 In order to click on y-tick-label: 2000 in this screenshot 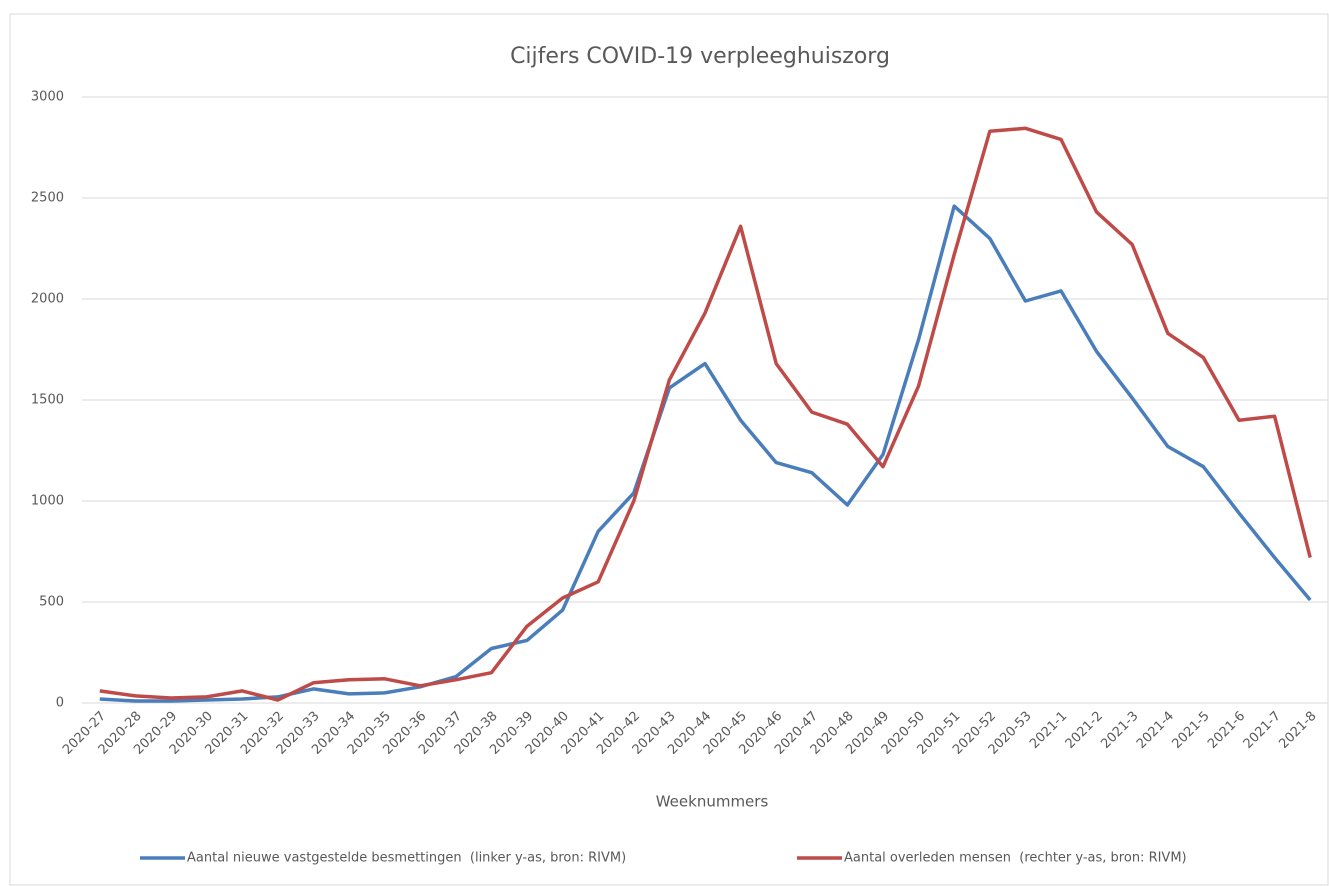, I will do `click(47, 299)`.